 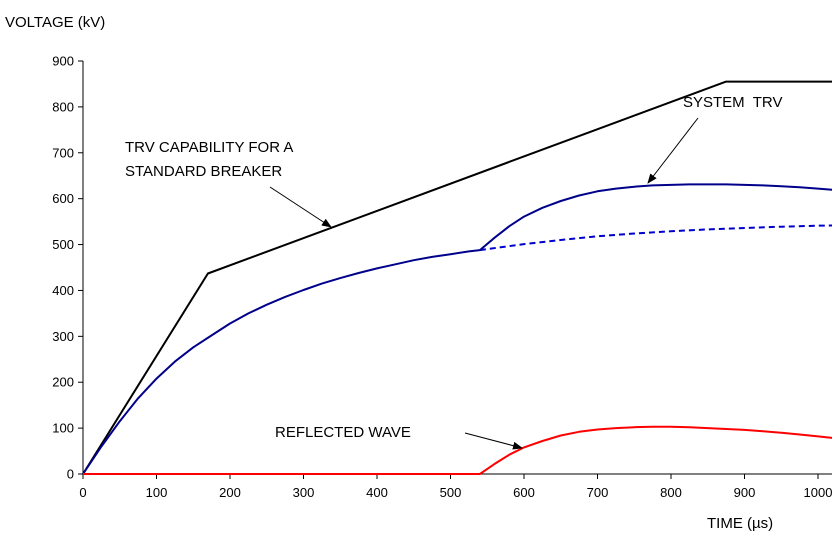 What do you see at coordinates (740, 523) in the screenshot?
I see `x-axis-title: TIME (µs)` at bounding box center [740, 523].